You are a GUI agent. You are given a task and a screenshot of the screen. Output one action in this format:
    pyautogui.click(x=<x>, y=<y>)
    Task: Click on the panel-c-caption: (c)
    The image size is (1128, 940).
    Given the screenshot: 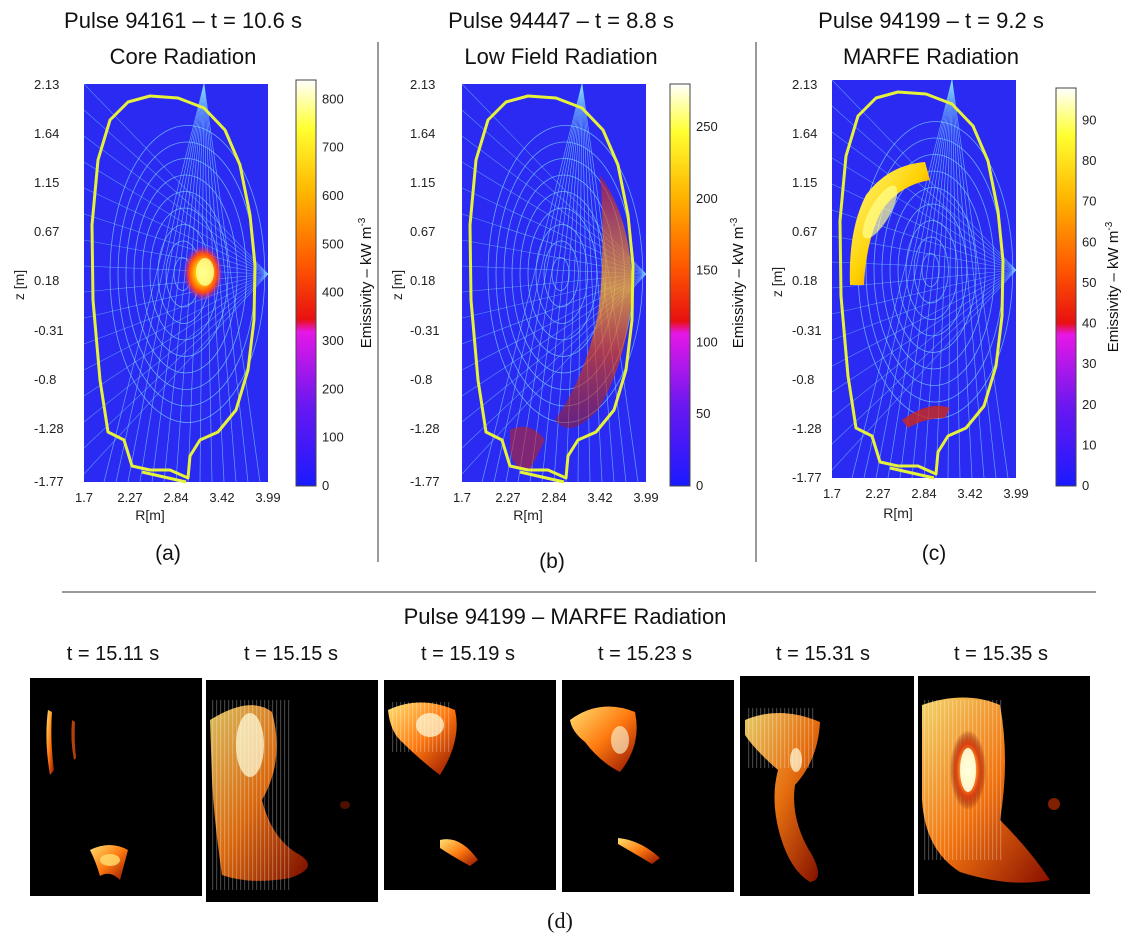 What is the action you would take?
    pyautogui.click(x=934, y=553)
    